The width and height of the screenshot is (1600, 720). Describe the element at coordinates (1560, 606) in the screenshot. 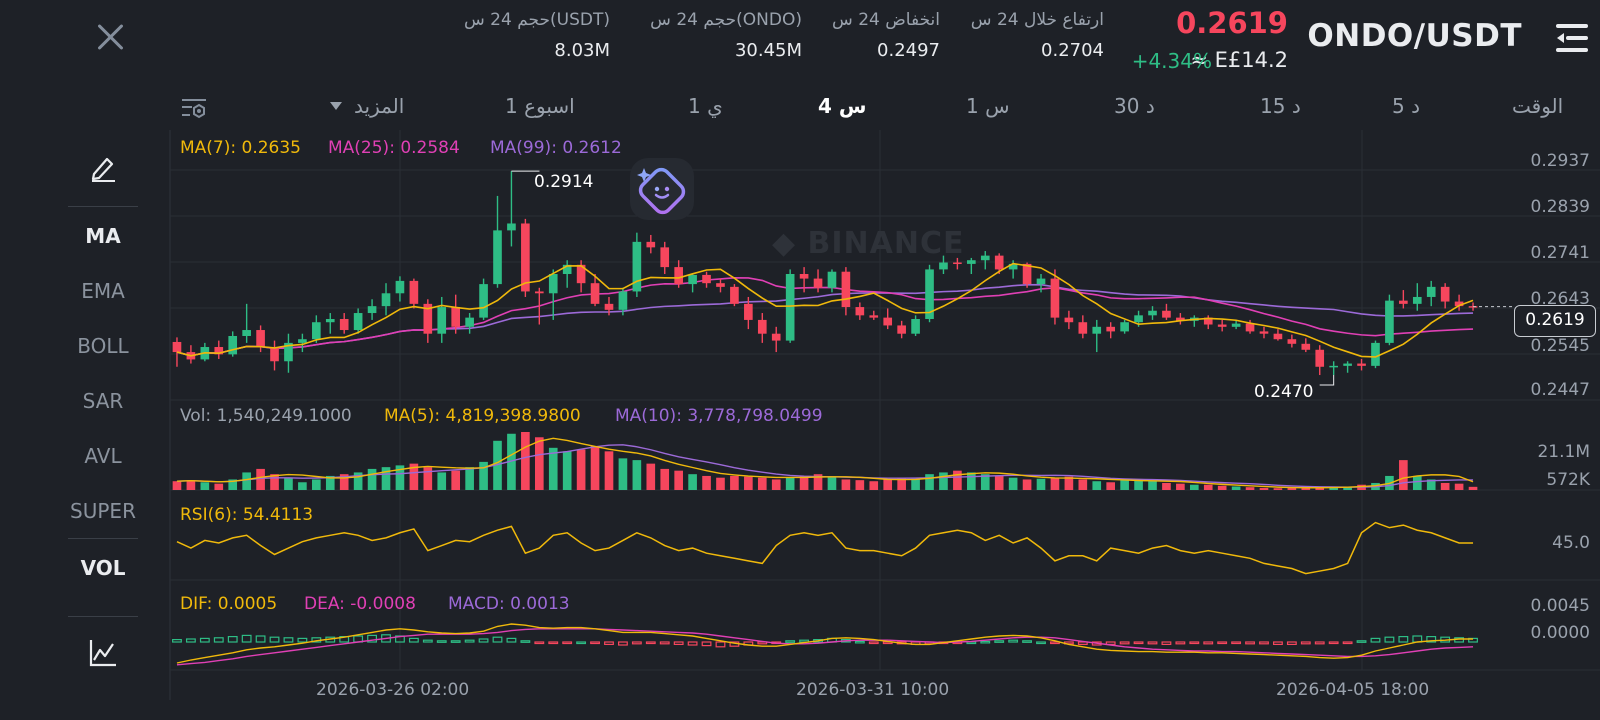

I see `macd-tick: 0.0045` at that location.